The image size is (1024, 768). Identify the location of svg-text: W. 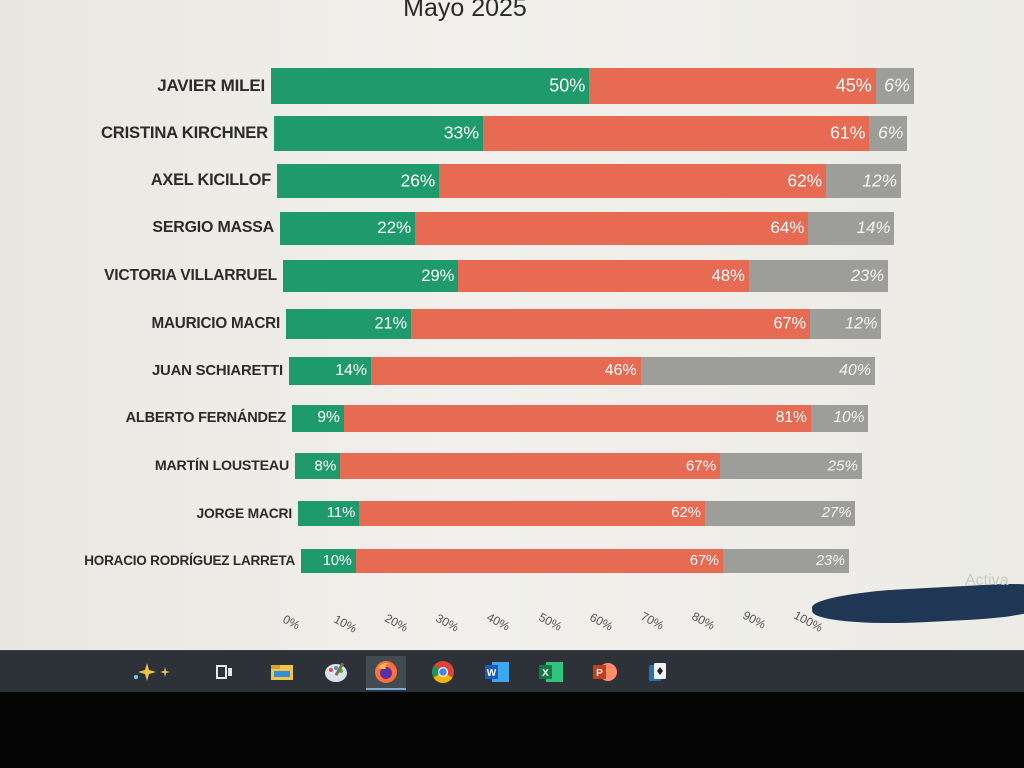
(492, 673).